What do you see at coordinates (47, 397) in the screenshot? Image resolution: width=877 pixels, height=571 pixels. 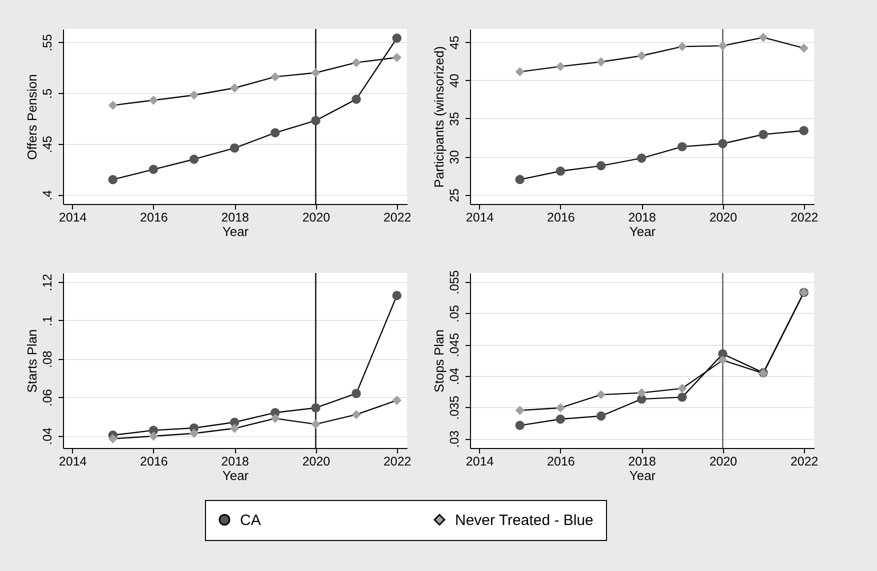 I see `y-tick-label: .06` at bounding box center [47, 397].